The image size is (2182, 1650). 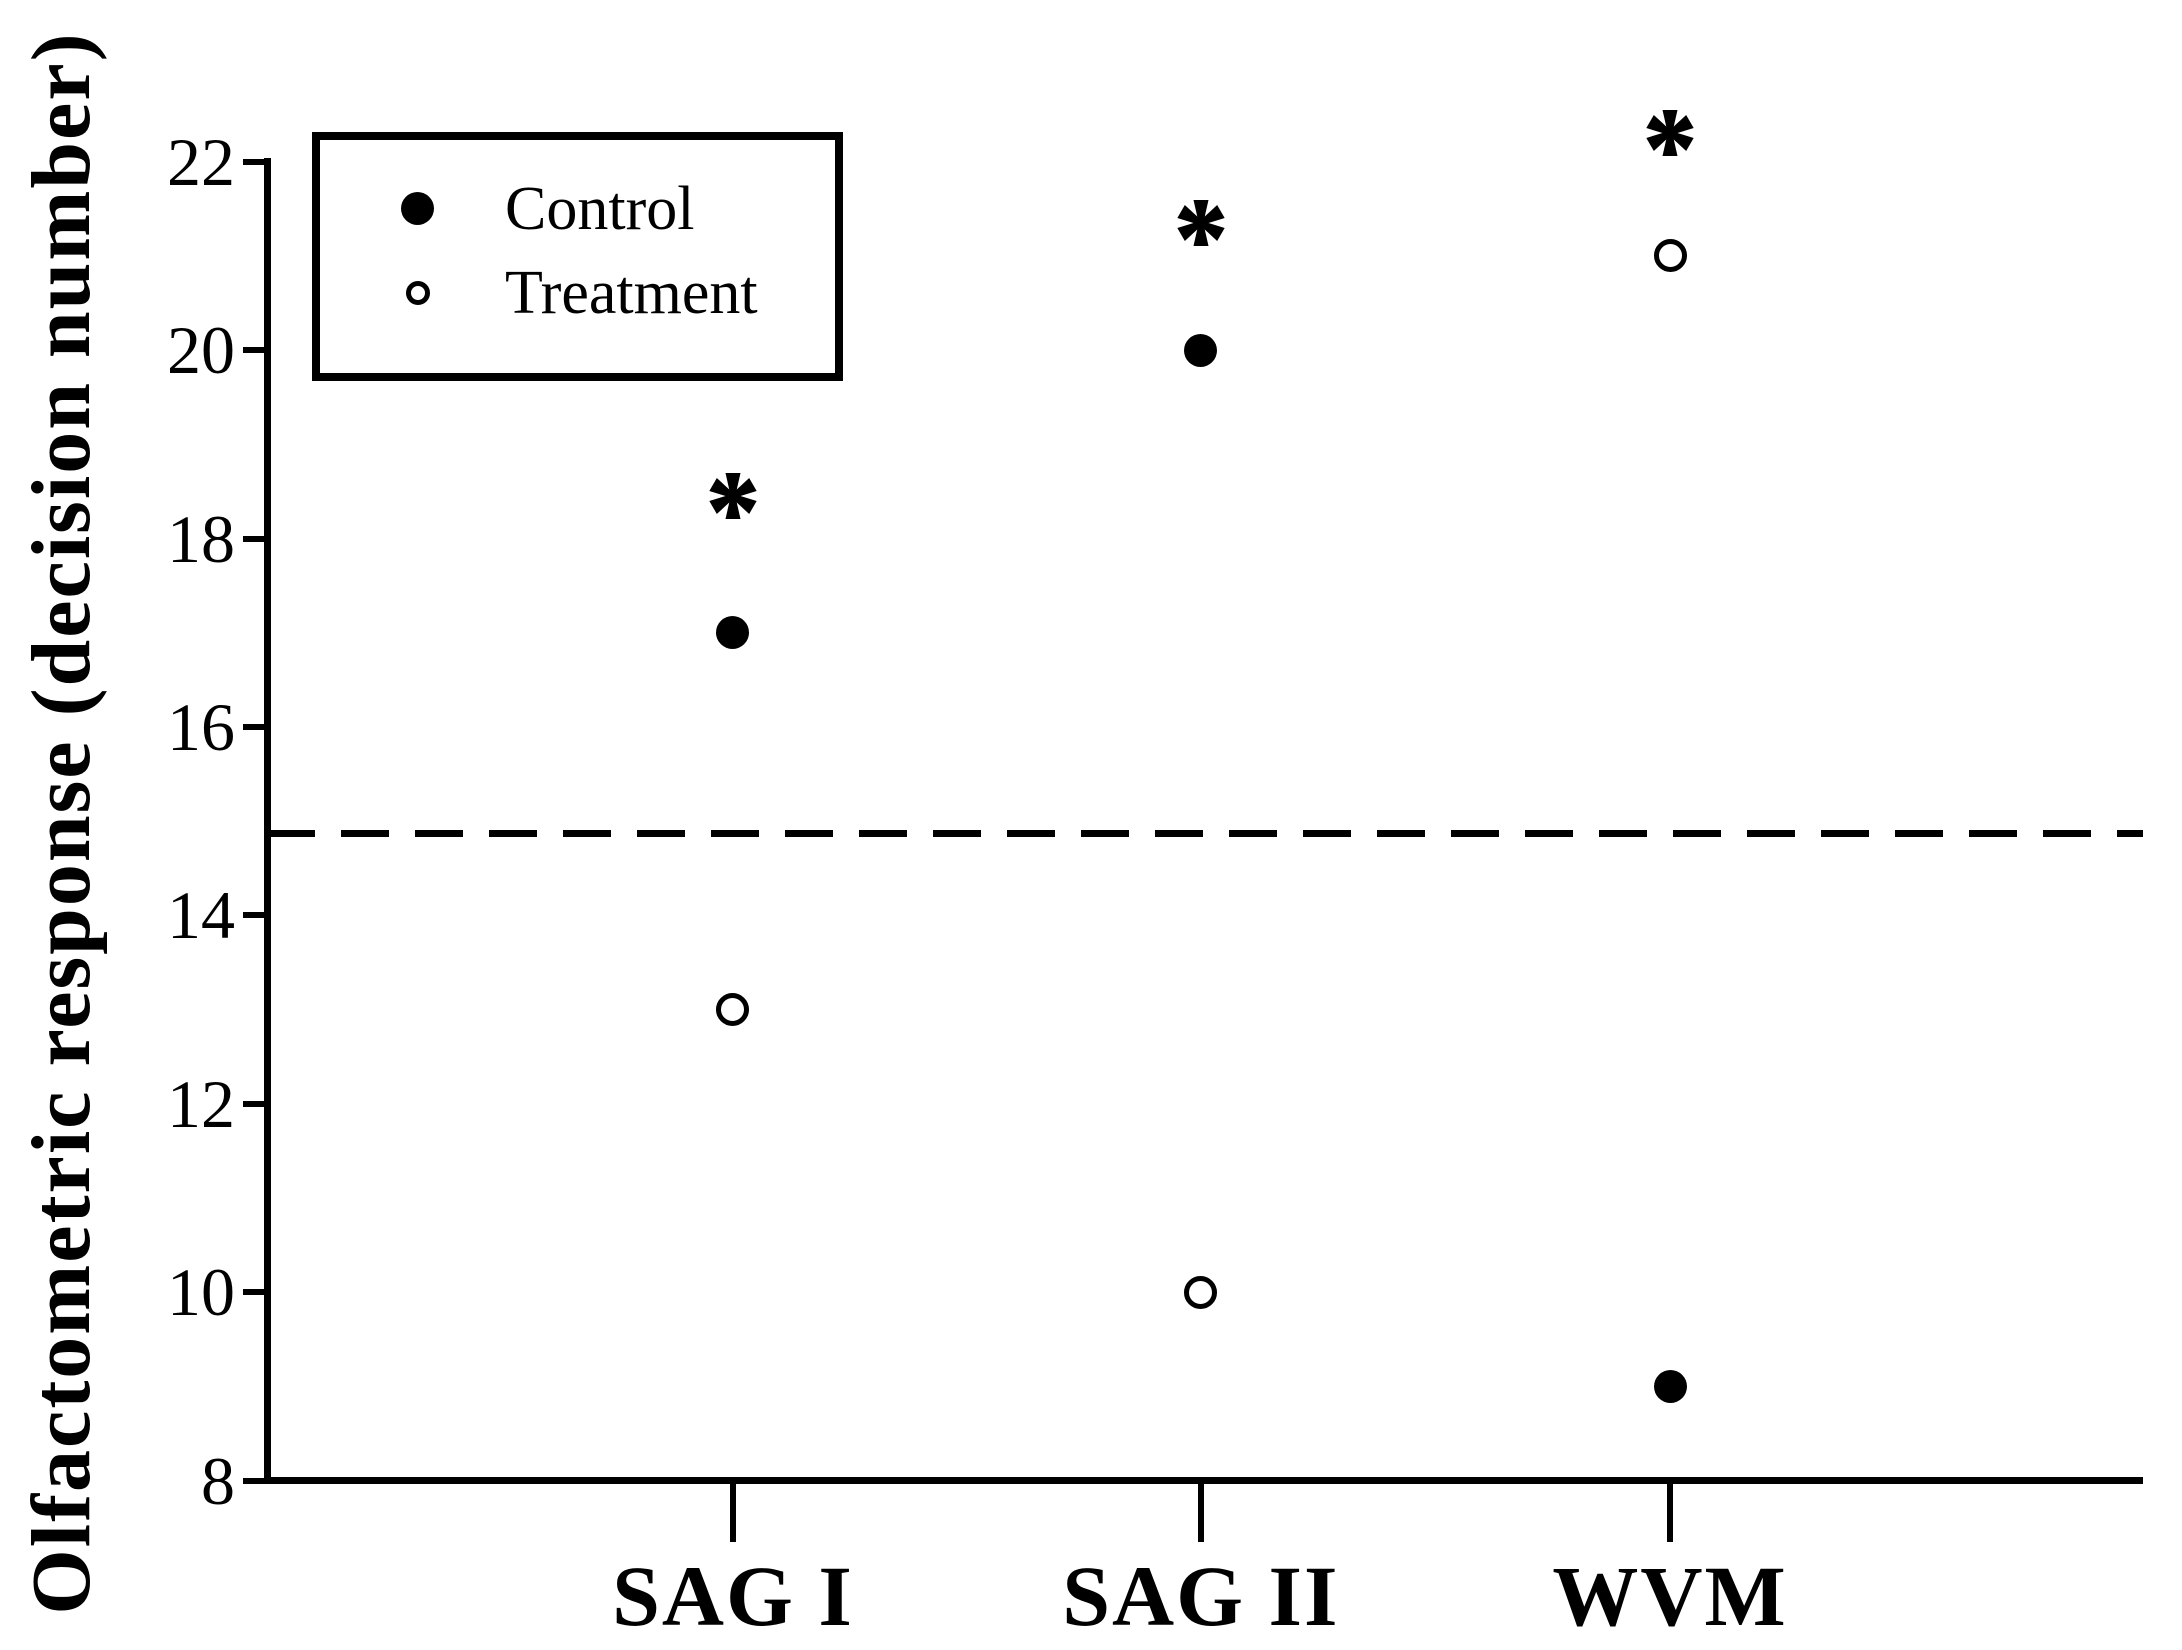 What do you see at coordinates (218, 1480) in the screenshot?
I see `y-tick-label: 8` at bounding box center [218, 1480].